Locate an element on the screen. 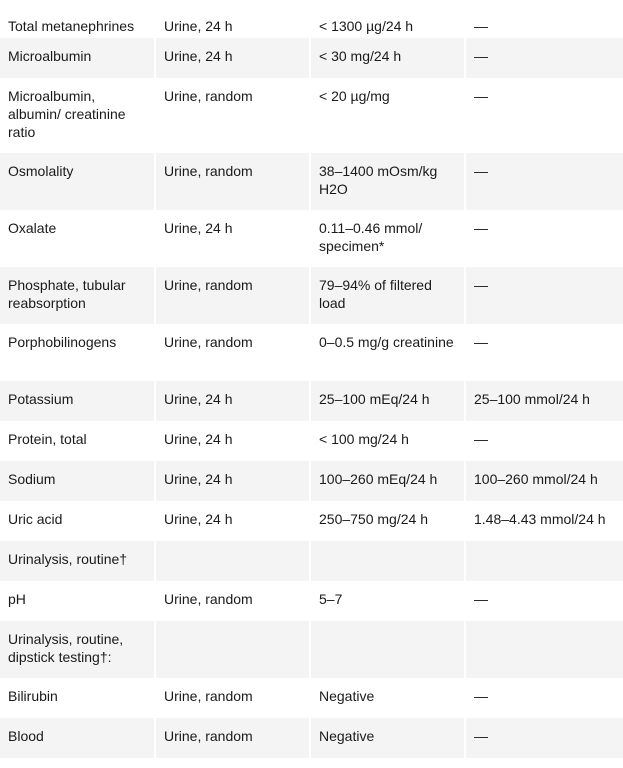  conventional-range: < 20 µg/mg is located at coordinates (388, 115).